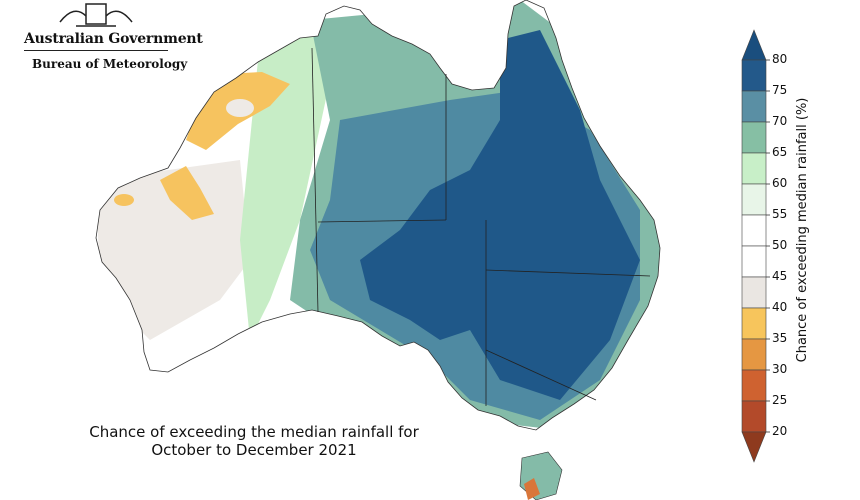 Image resolution: width=860 pixels, height=500 pixels. Describe the element at coordinates (96, 15) in the screenshot. I see `coat-of-arms-icon` at that location.